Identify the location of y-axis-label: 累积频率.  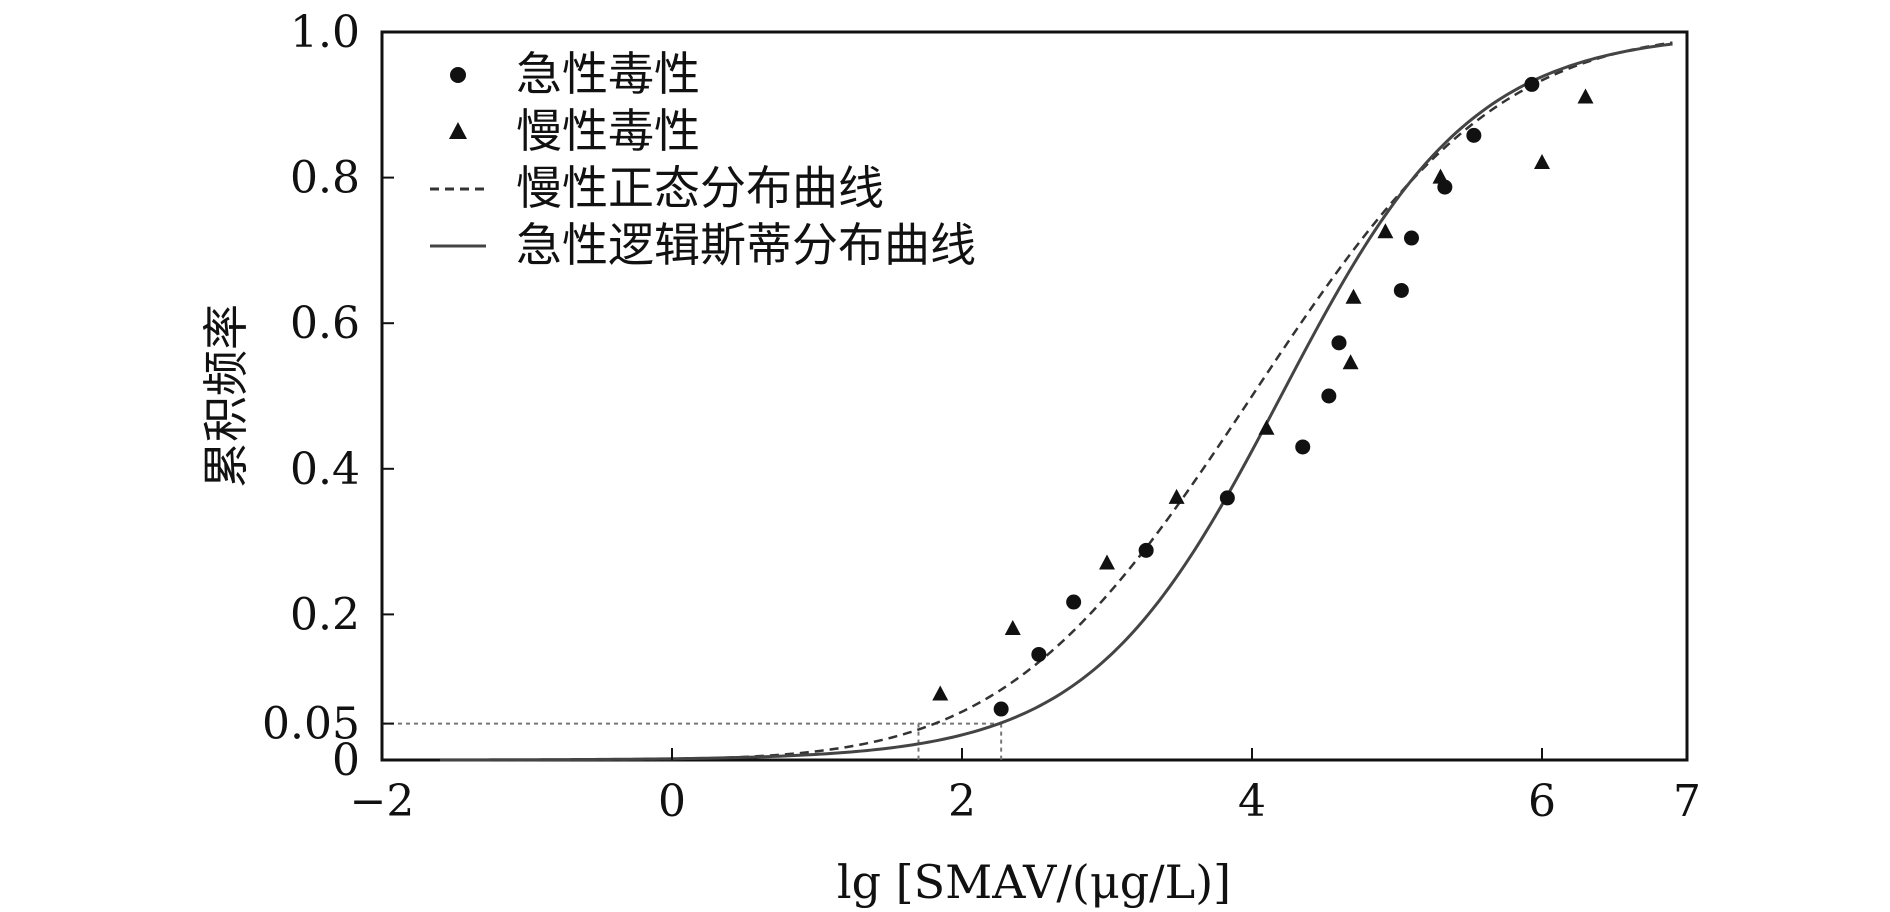
(226, 396).